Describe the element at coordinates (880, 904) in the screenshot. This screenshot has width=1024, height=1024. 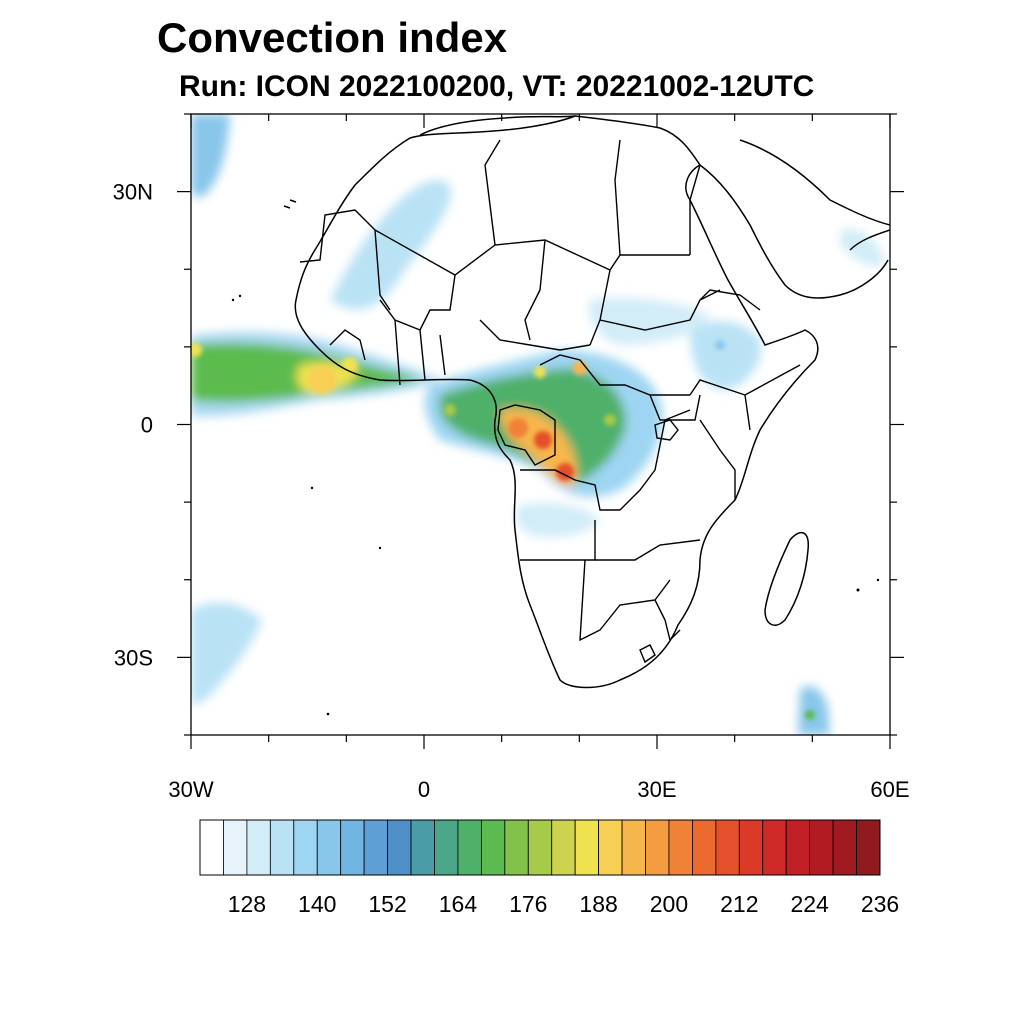
I see `colorbar-label: 236` at that location.